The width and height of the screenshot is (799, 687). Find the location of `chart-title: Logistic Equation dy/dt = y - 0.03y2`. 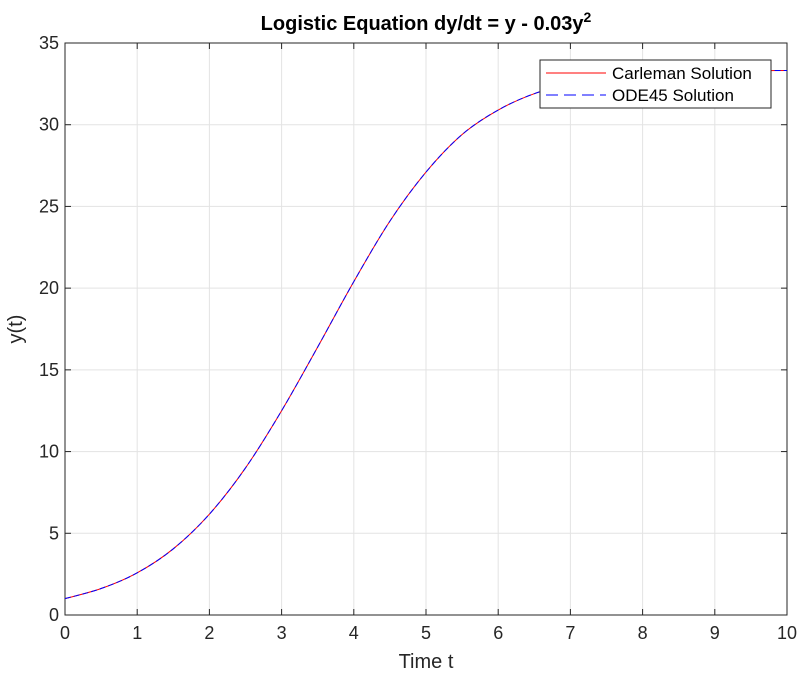

chart-title: Logistic Equation dy/dt = y - 0.03y2 is located at coordinates (426, 22).